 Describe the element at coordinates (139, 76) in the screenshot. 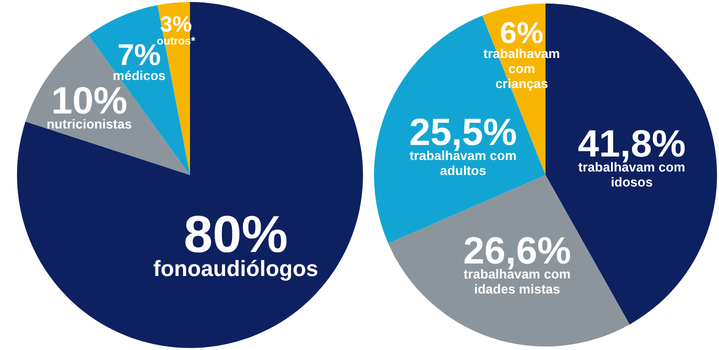

I see `slice-label: médicos` at that location.